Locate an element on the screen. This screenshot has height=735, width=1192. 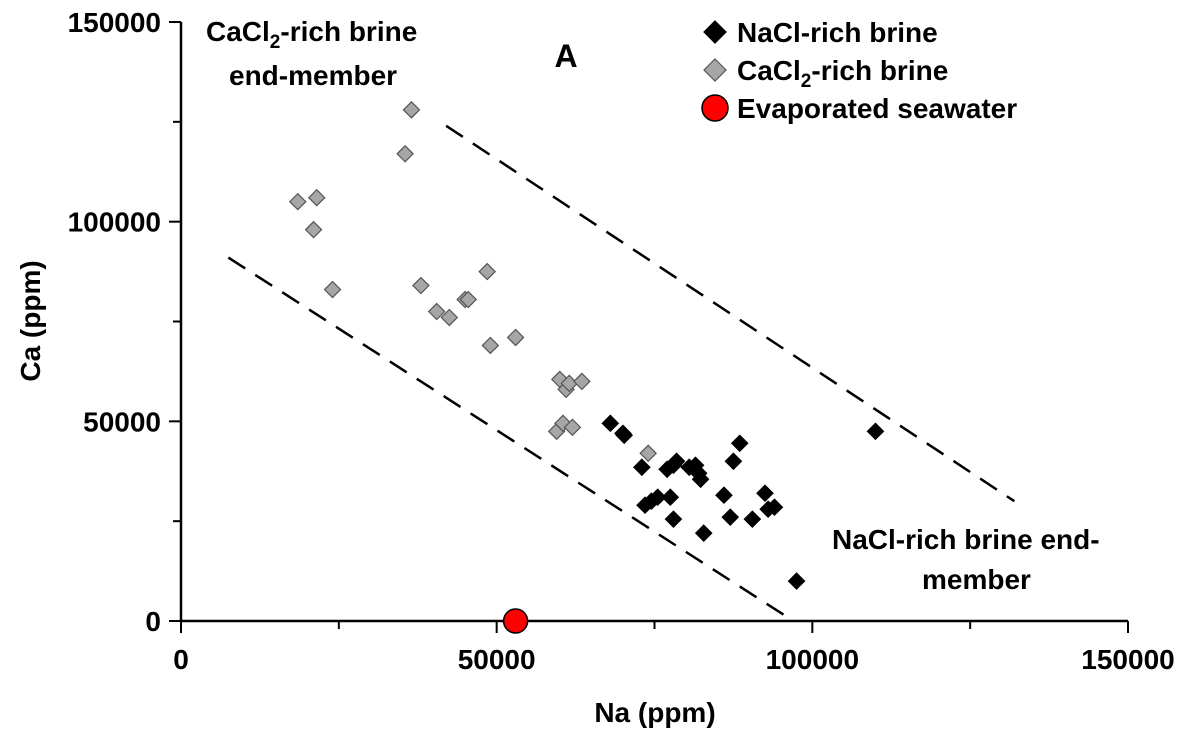
y-tick-label: 0 is located at coordinates (153, 621).